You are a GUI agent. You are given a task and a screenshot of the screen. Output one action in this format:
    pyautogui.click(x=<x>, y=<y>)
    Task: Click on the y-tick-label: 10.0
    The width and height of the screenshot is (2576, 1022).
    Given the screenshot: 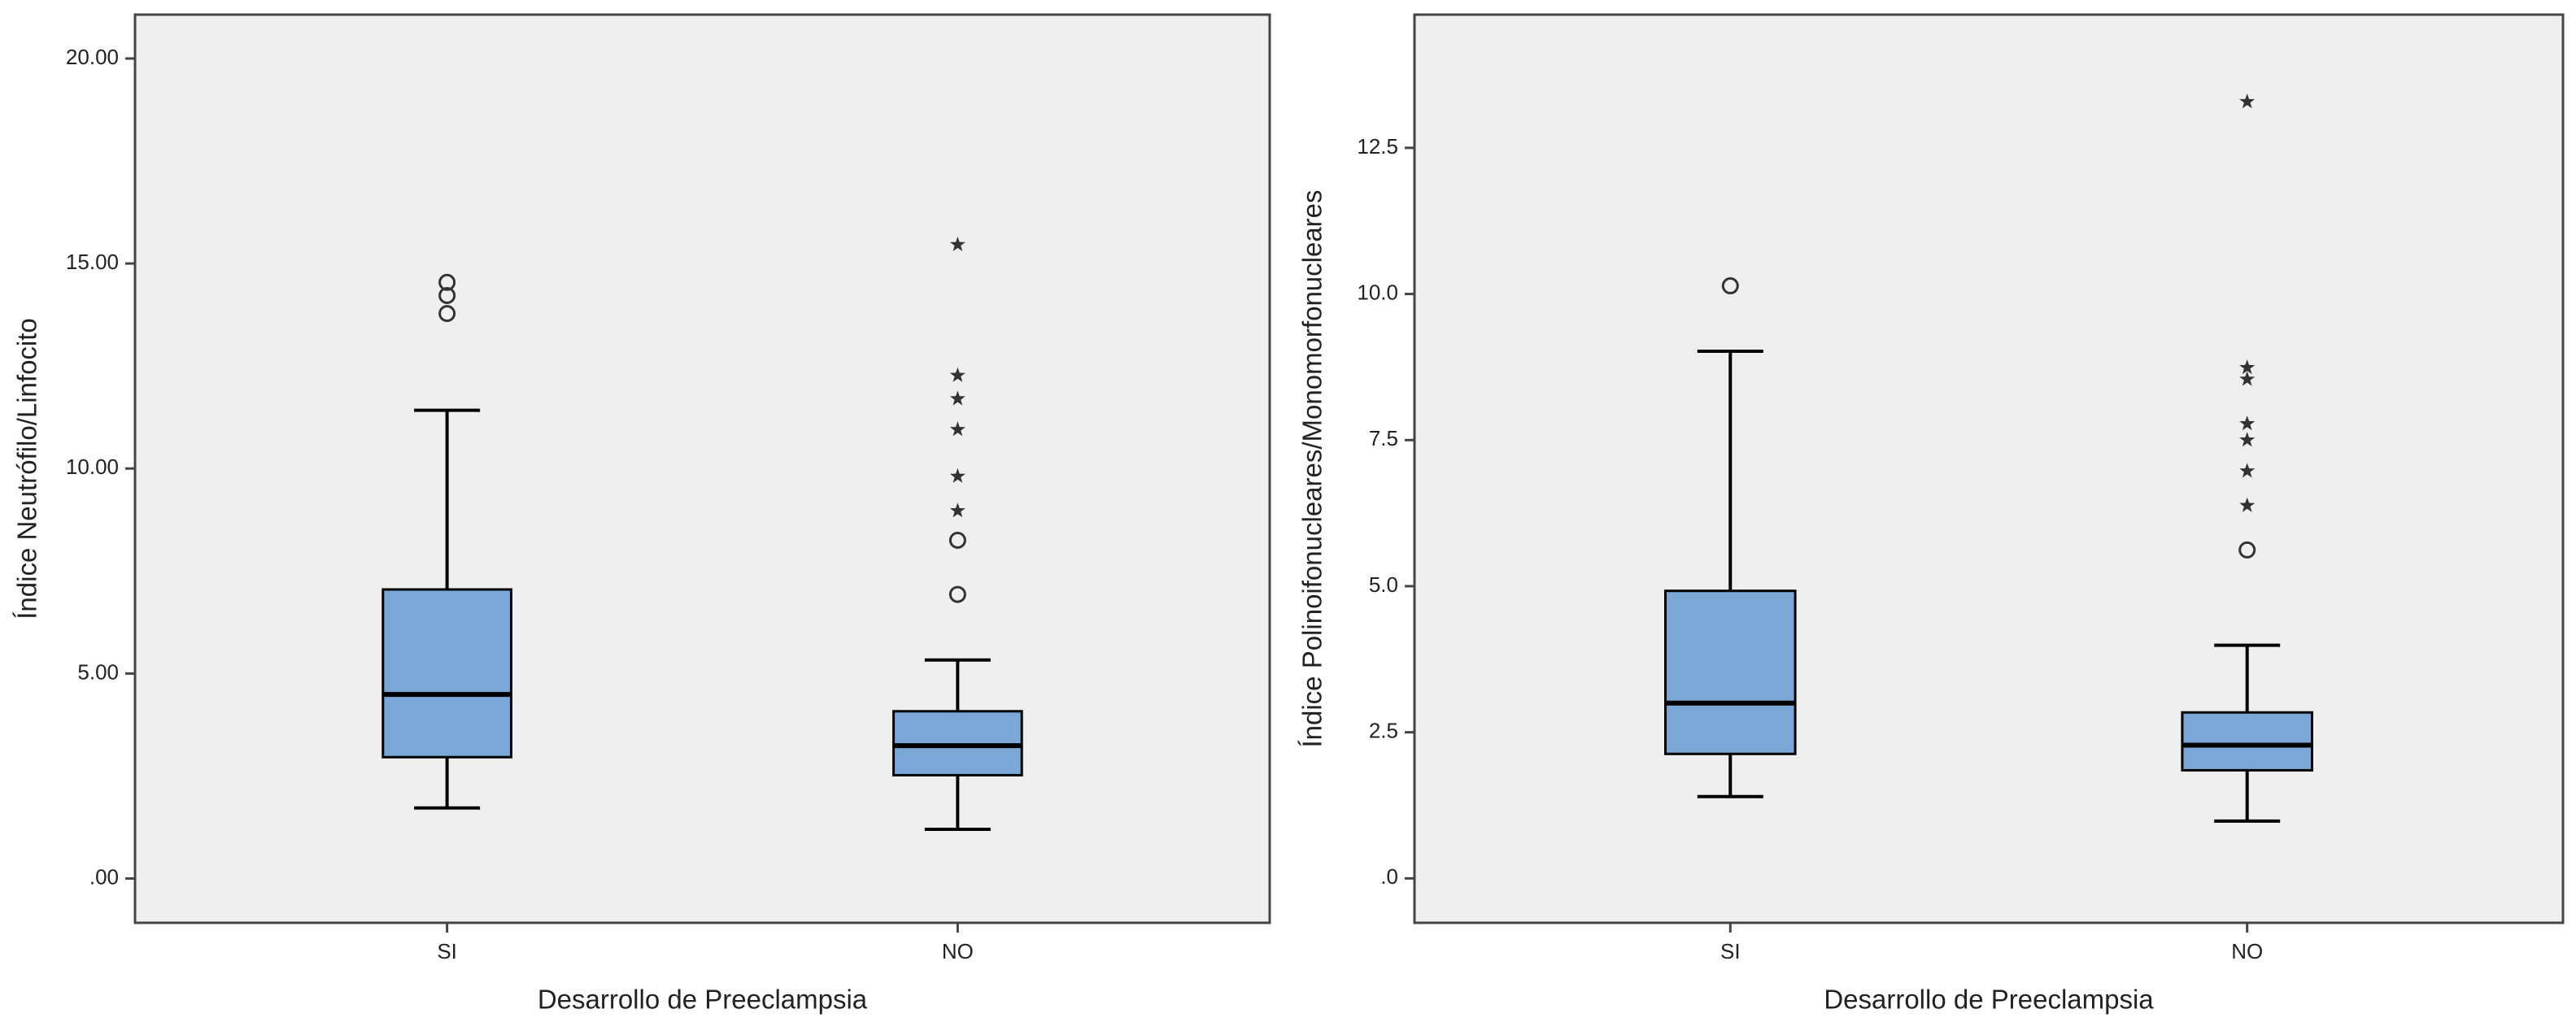 What is the action you would take?
    pyautogui.click(x=1377, y=292)
    